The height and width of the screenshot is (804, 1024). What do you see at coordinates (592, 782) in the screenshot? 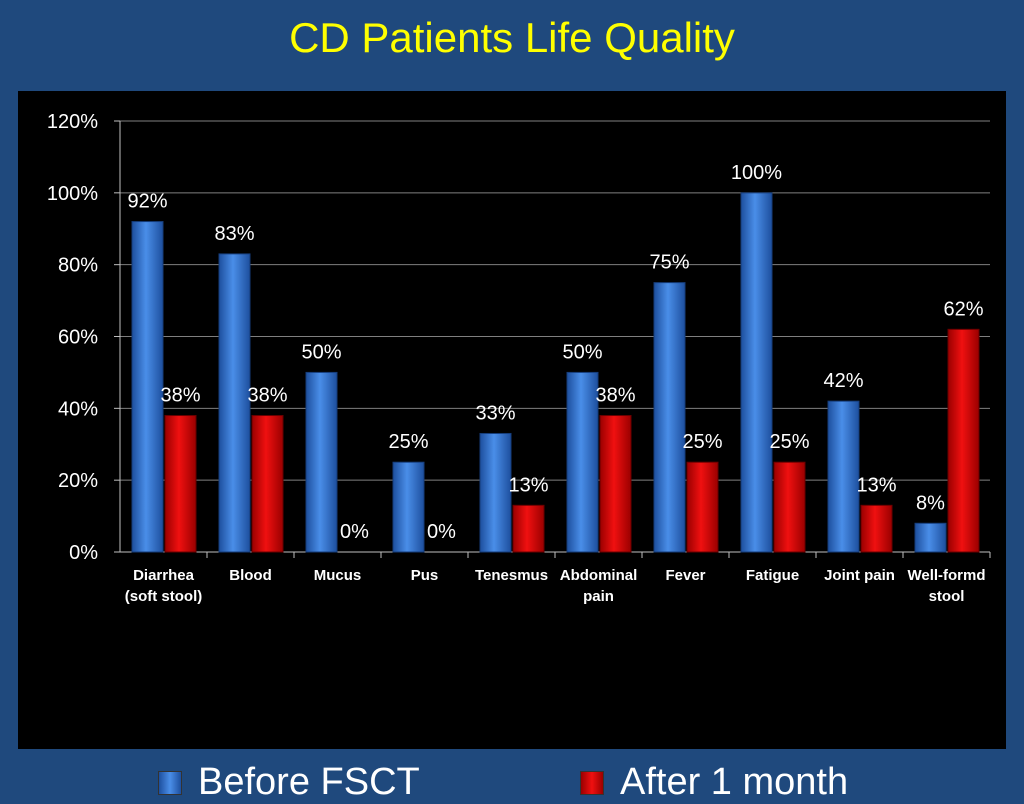
I see `legend-swatch-after` at bounding box center [592, 782].